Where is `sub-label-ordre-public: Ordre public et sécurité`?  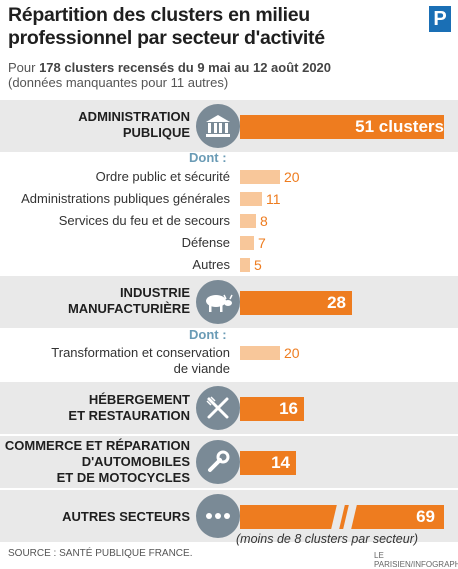
sub-label-ordre-public: Ordre public et sécurité is located at coordinates (162, 176).